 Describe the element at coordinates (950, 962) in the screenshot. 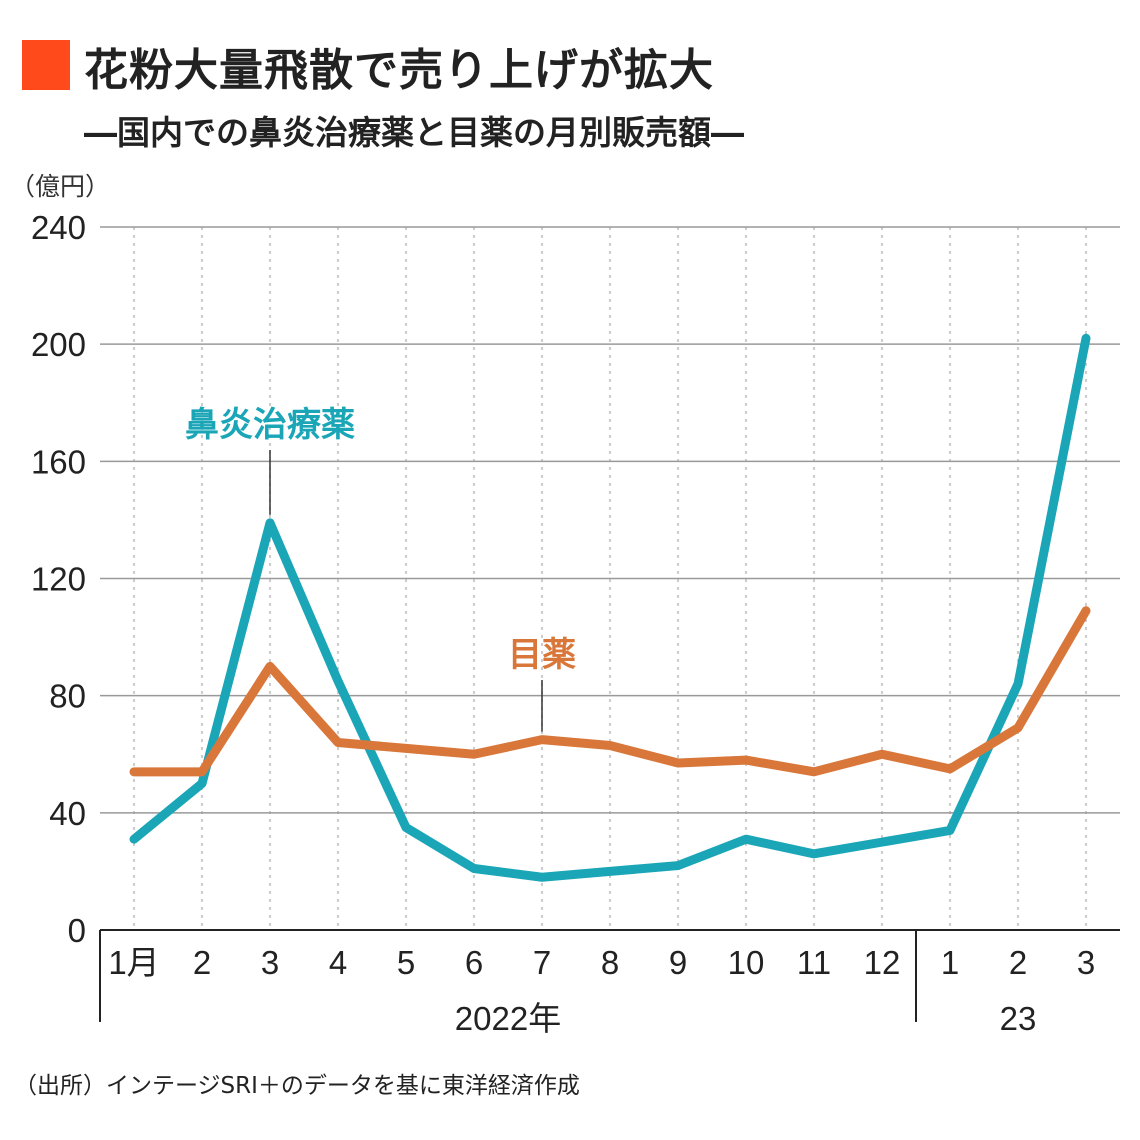

I see `x-tick-label: 1` at that location.